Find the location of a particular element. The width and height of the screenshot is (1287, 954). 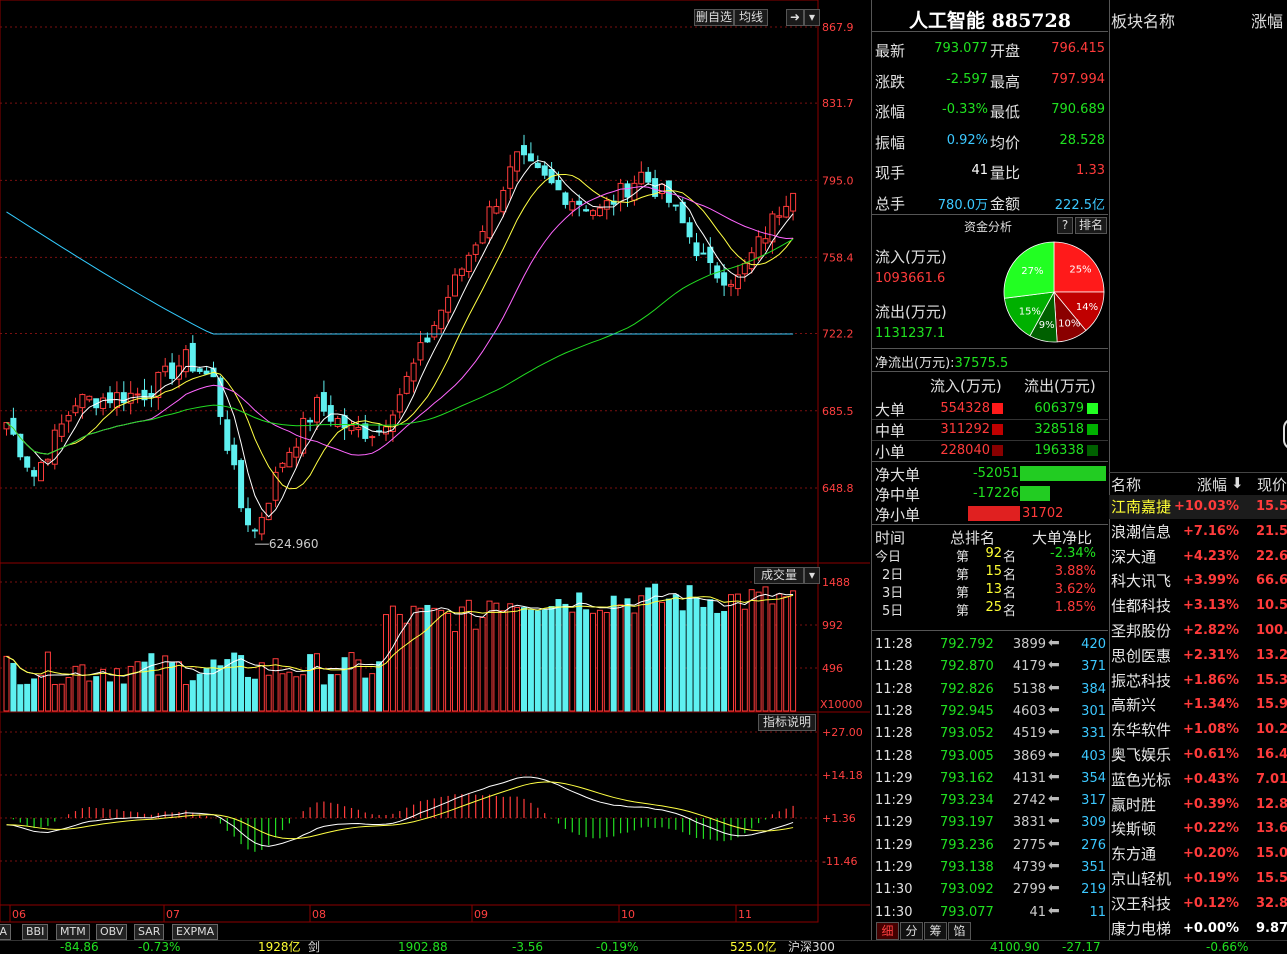

sector-stock-row: 埃斯顿 +0.22% 13.67 is located at coordinates (1198, 829).